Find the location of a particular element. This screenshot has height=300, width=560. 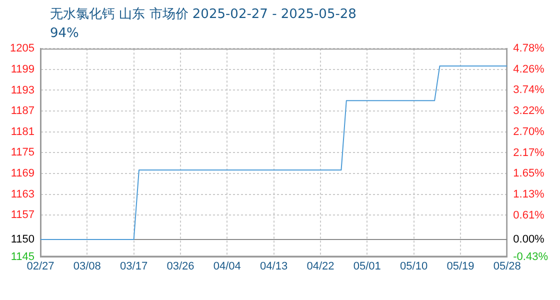

y-tick-label: 1163 is located at coordinates (22, 194).